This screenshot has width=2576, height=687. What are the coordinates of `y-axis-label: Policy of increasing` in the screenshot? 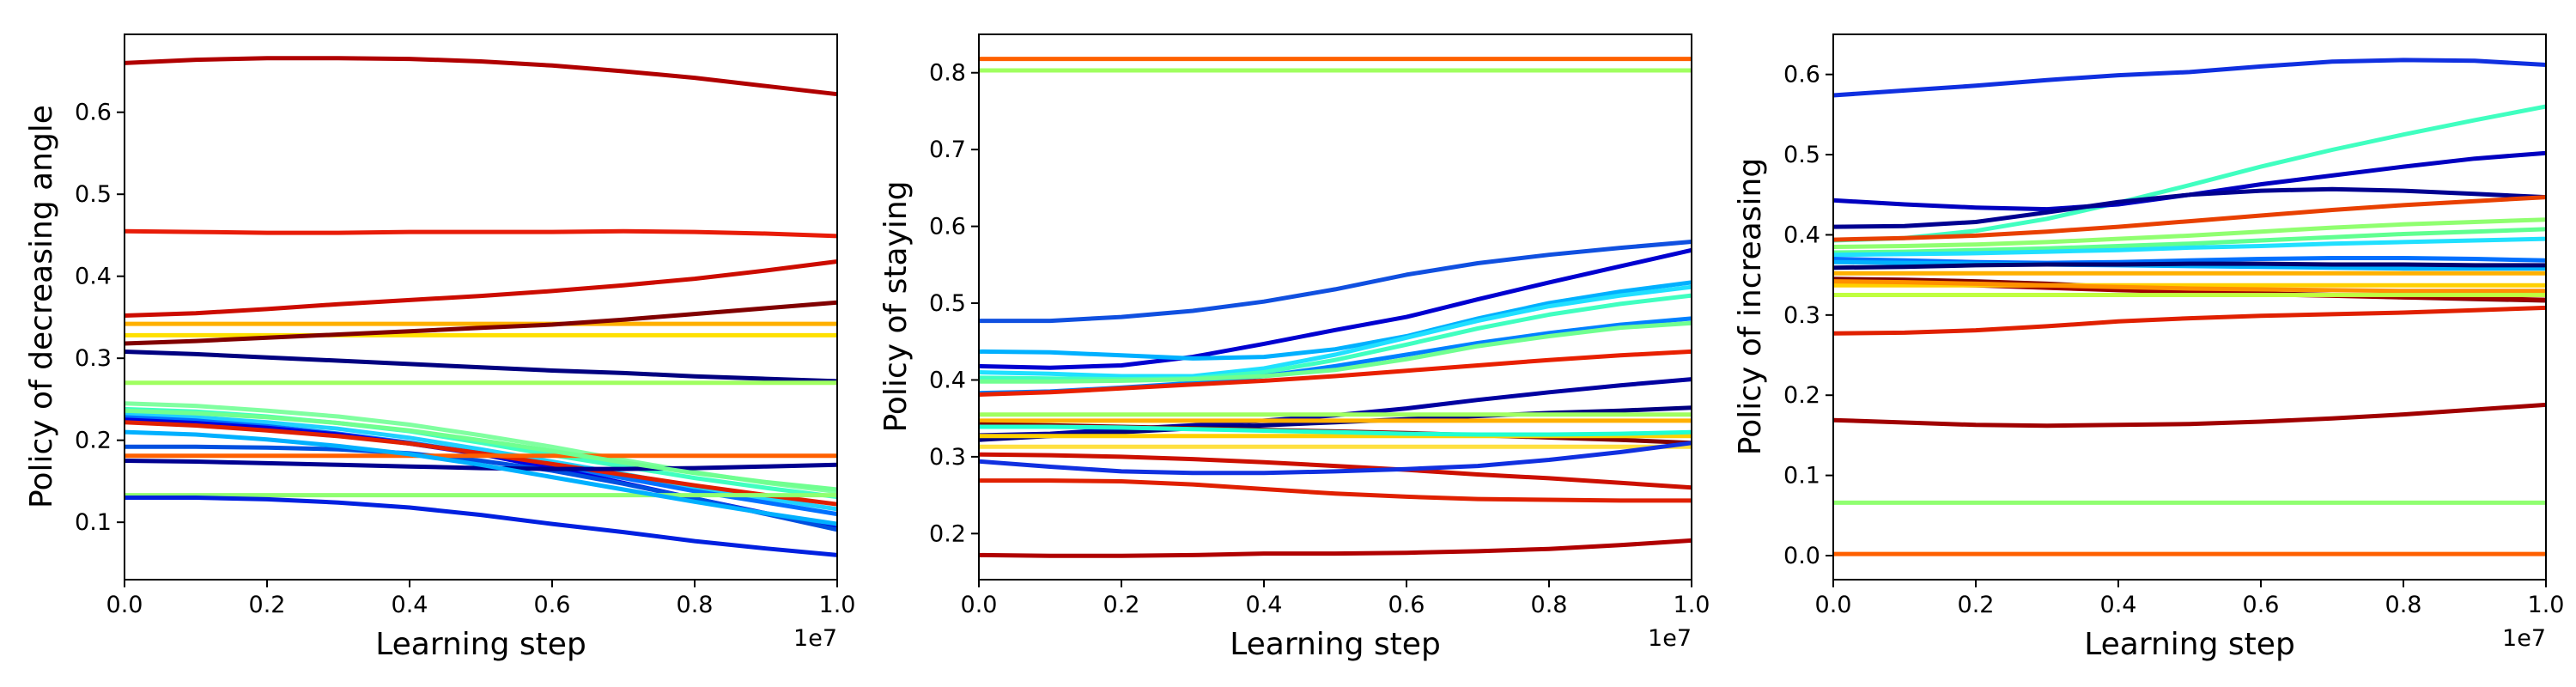 It's located at (1751, 306).